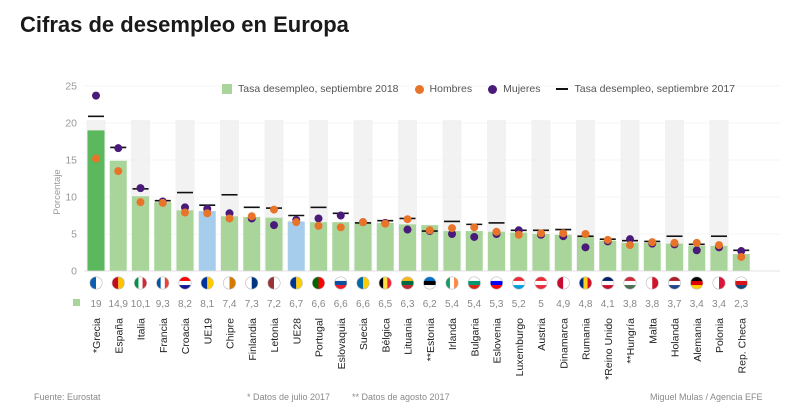 The width and height of the screenshot is (800, 415). What do you see at coordinates (407, 229) in the screenshot?
I see `dot-mujeres-lituania` at bounding box center [407, 229].